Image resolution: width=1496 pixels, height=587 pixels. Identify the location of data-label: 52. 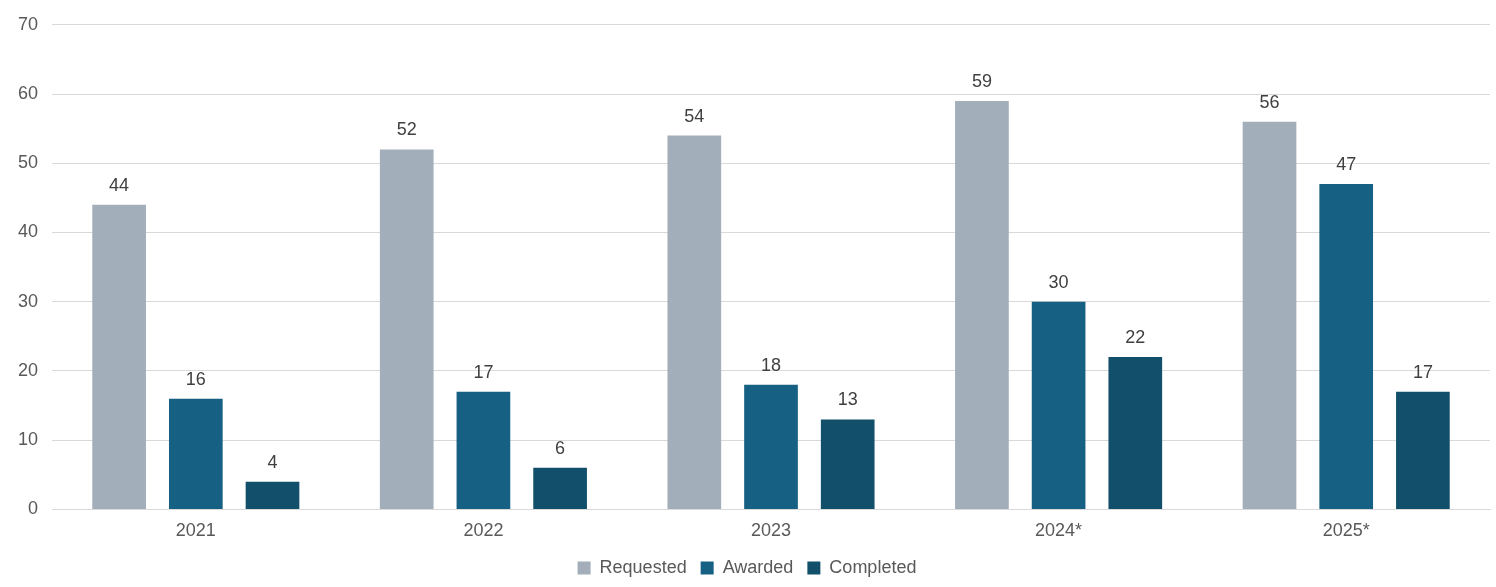
(406, 129).